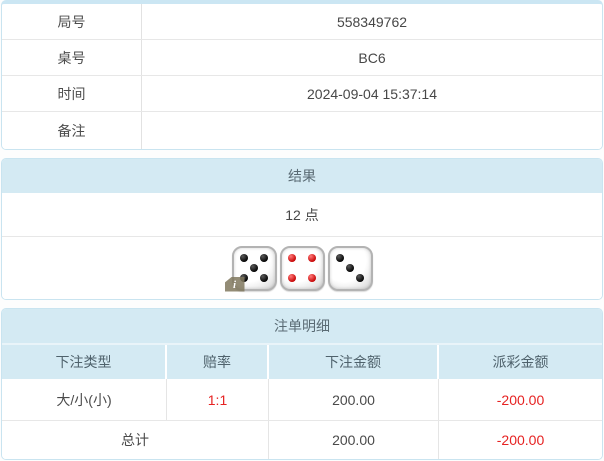  What do you see at coordinates (372, 57) in the screenshot?
I see `table-number-value: BC6` at bounding box center [372, 57].